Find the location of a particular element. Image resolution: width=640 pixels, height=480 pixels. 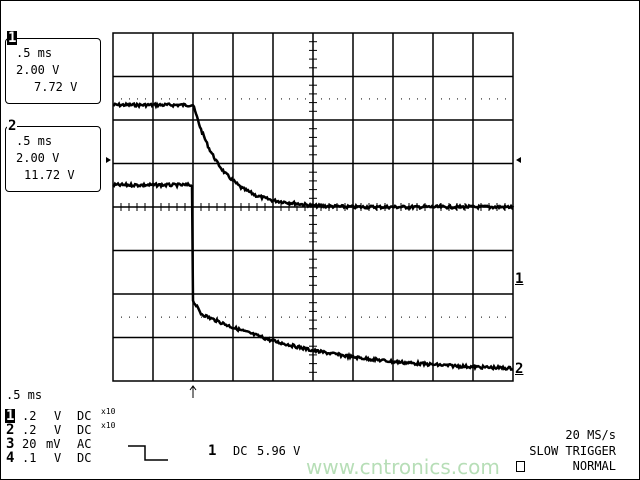

ch1-id: 1 is located at coordinates (10, 416).